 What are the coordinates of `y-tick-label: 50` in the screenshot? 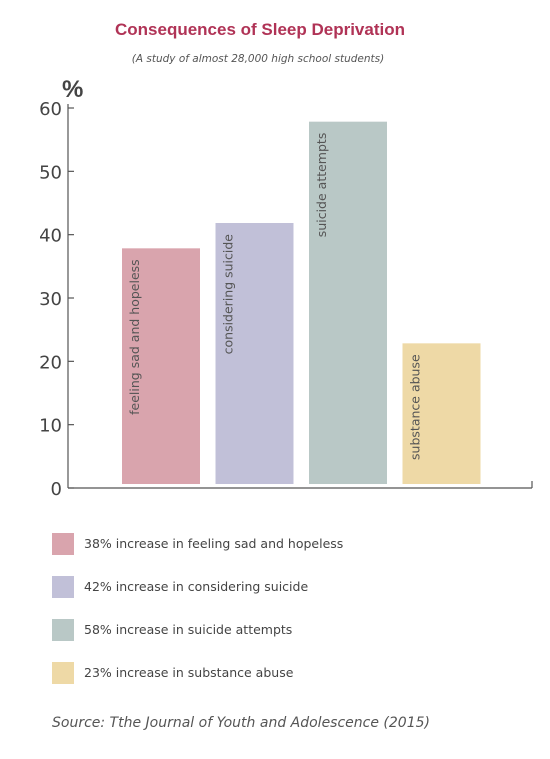 It's located at (50, 172).